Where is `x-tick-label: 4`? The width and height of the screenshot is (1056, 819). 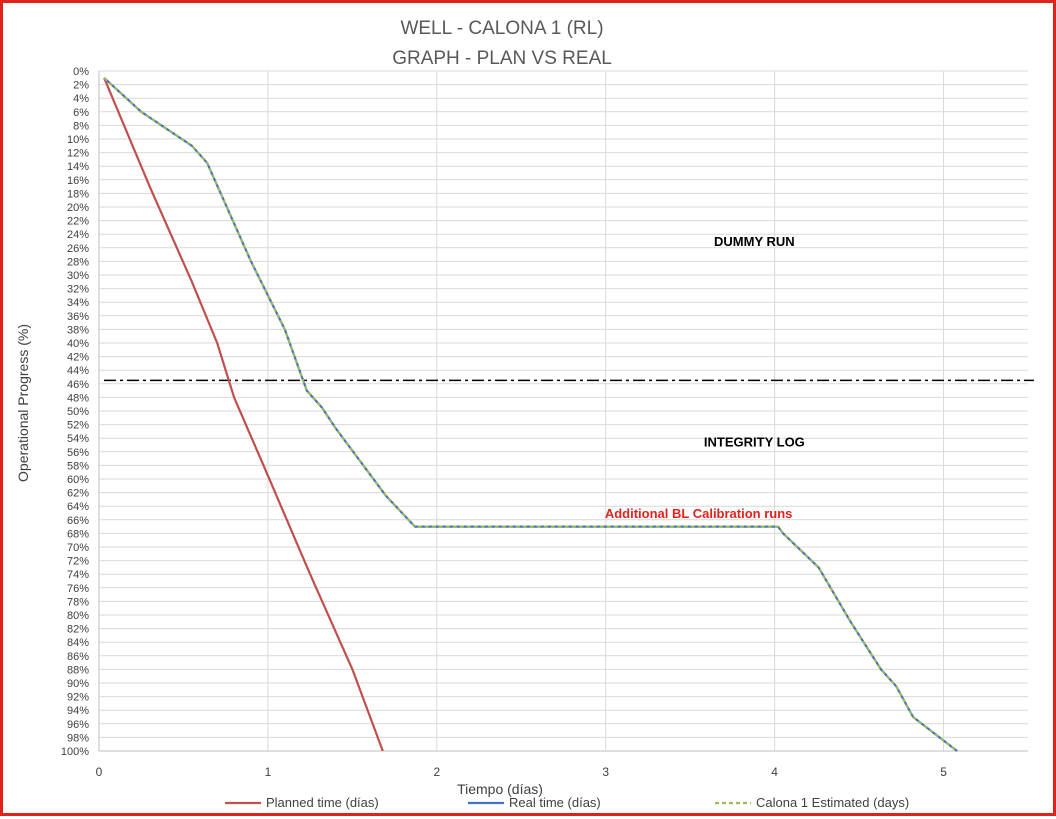 x-tick-label: 4 is located at coordinates (774, 772).